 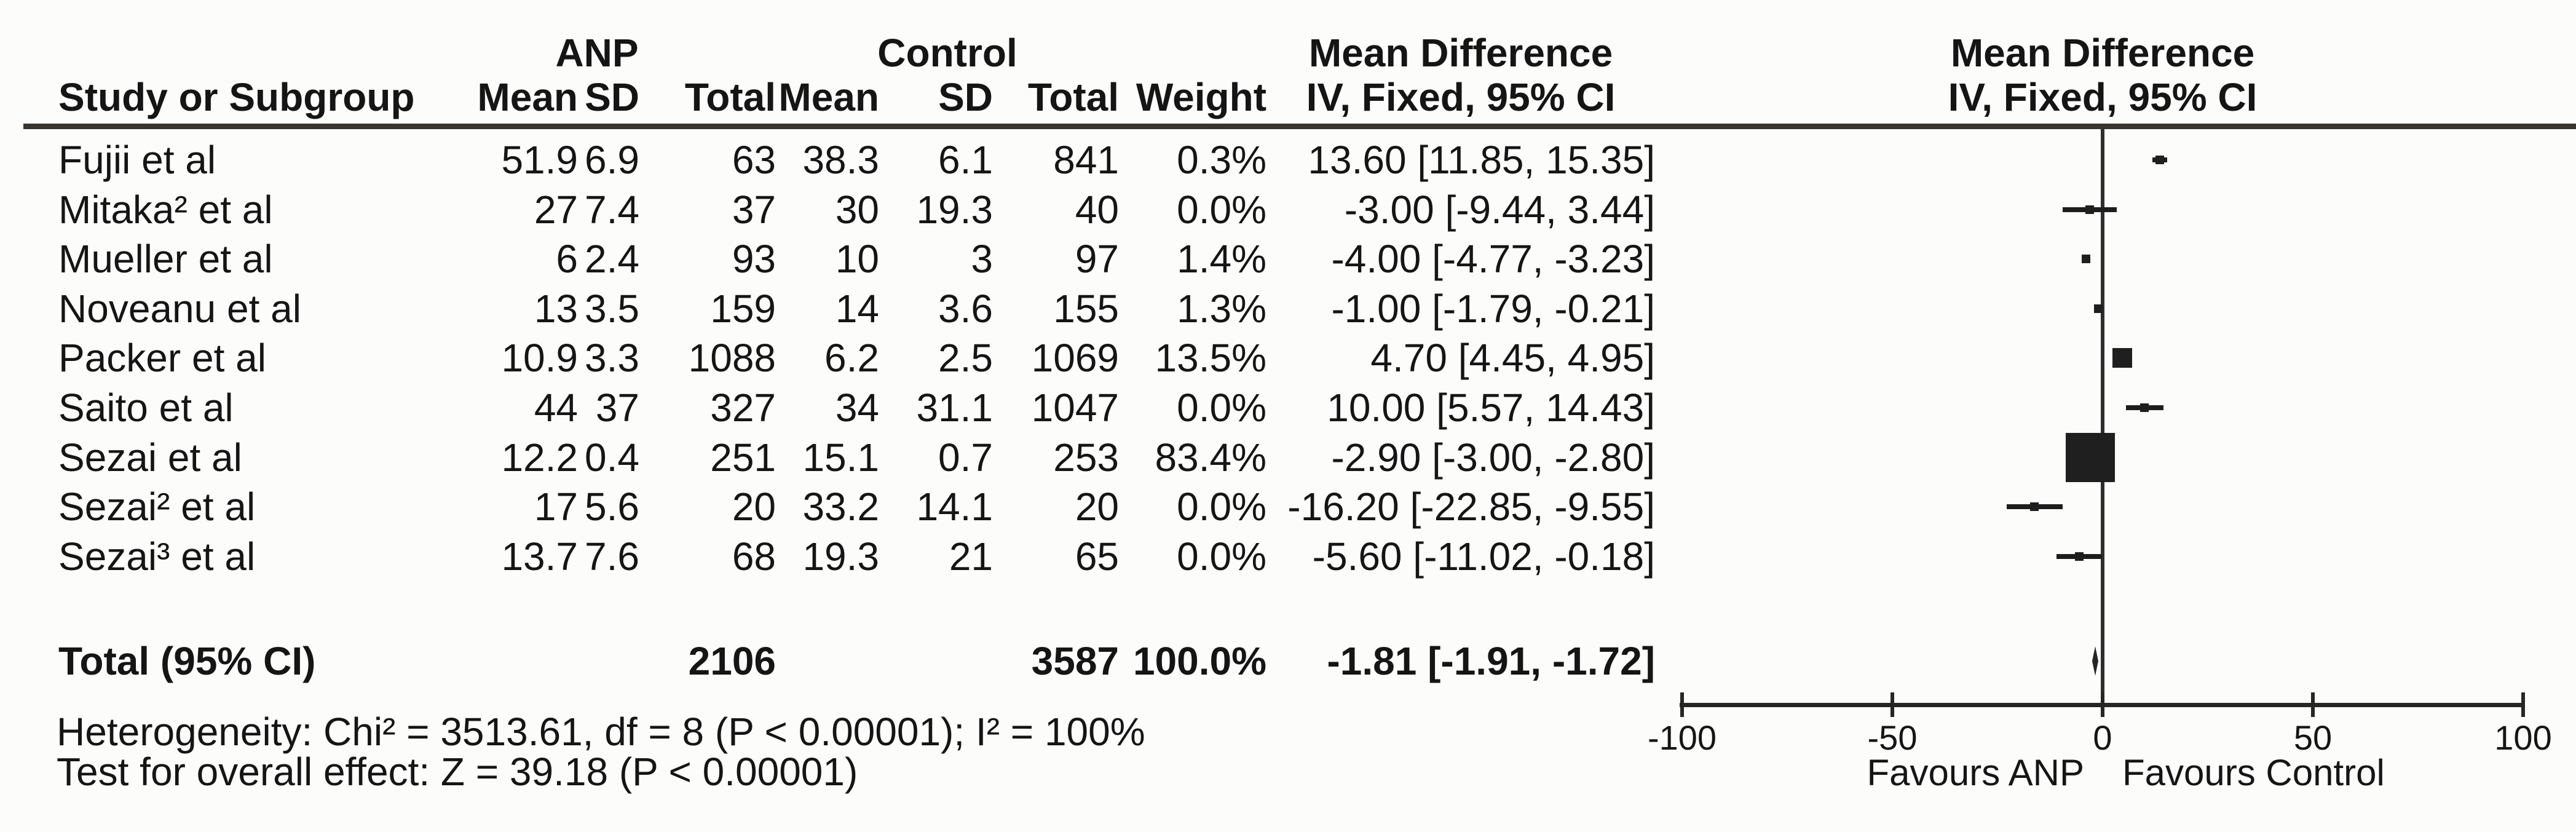 What do you see at coordinates (965, 458) in the screenshot?
I see `ctrl-sd-cell: 0.7` at bounding box center [965, 458].